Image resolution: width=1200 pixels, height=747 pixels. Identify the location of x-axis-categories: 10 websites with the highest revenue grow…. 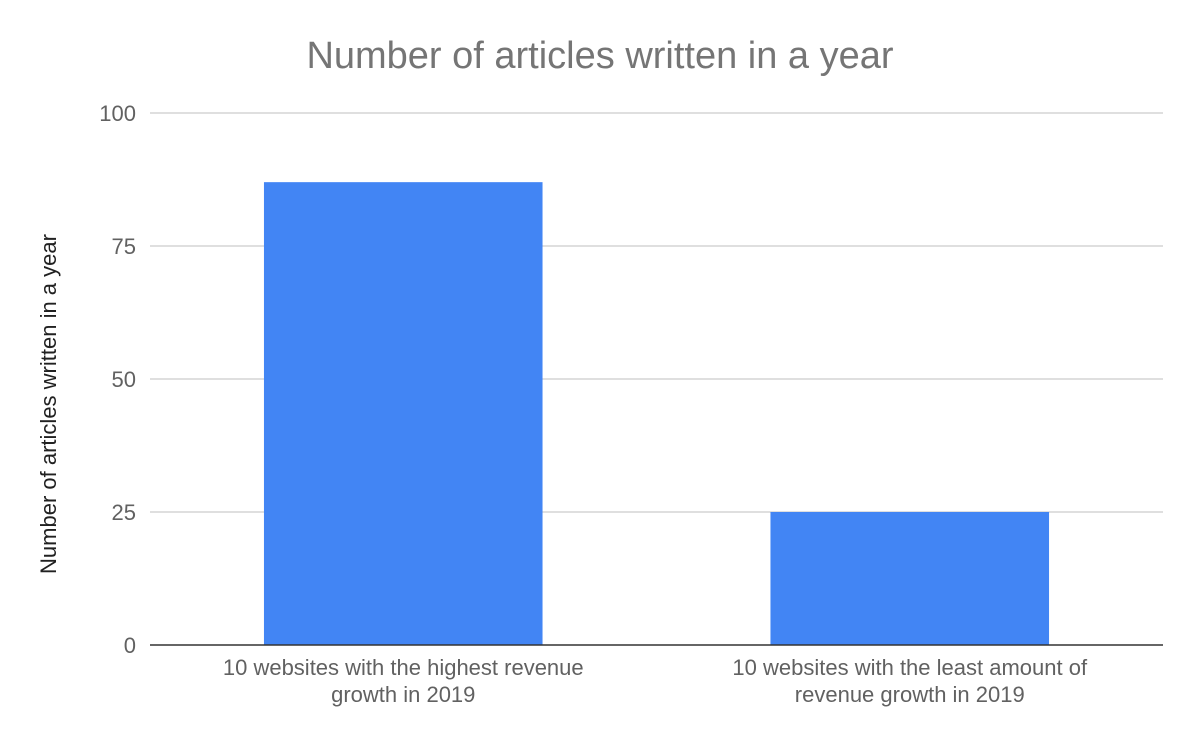
(655, 681).